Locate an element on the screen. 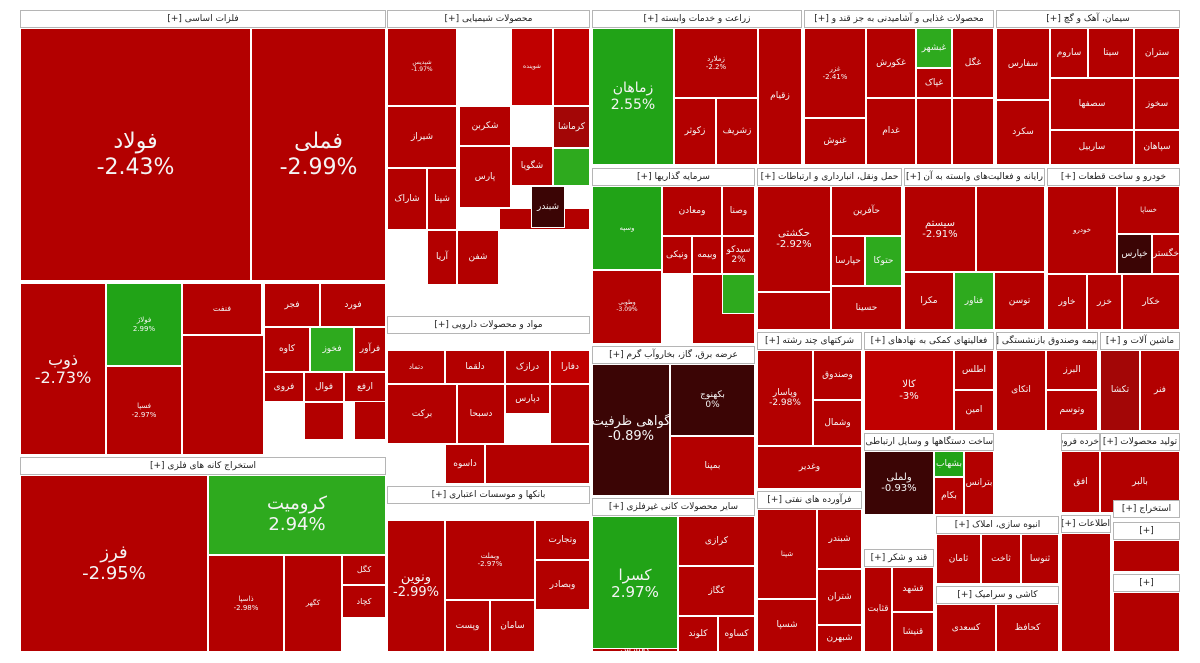 This screenshot has height=663, width=1200. stock-tile: شبهرن is located at coordinates (839, 638).